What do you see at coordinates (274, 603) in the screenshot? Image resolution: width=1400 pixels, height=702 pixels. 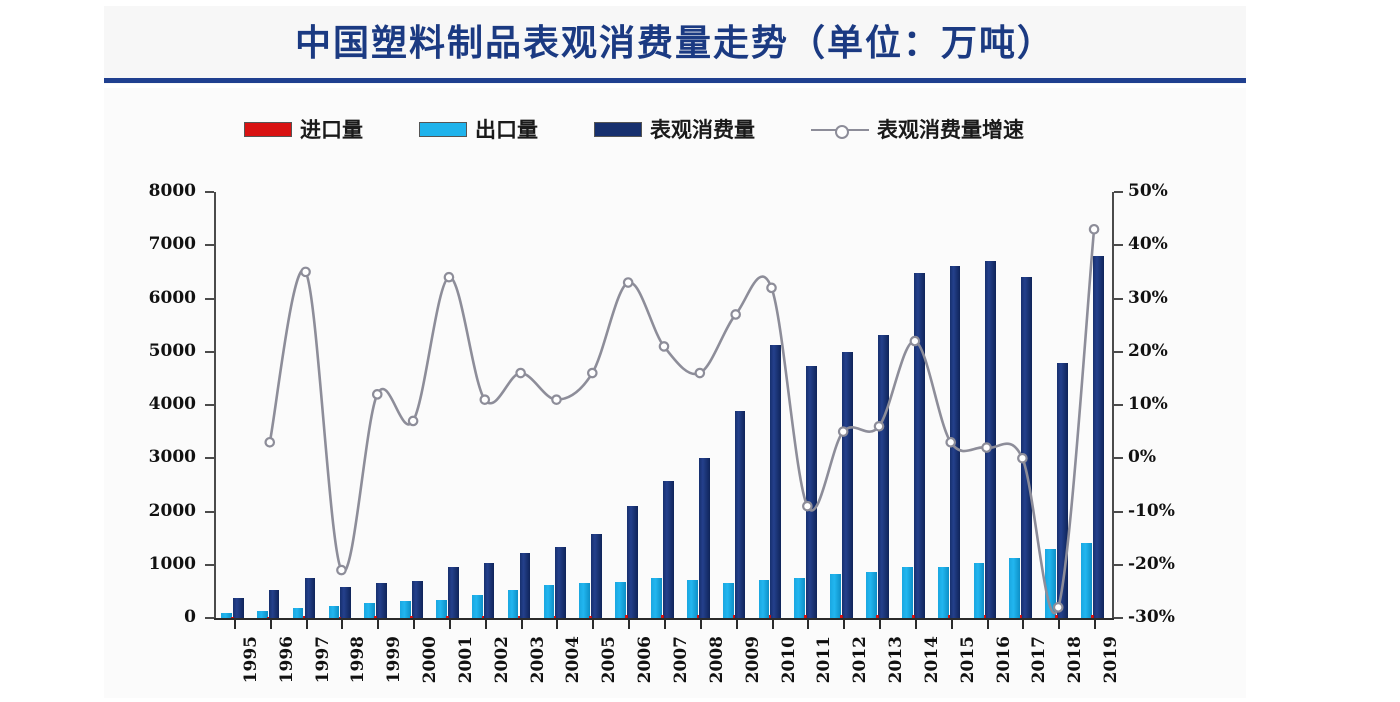 I see `bar-consumption-1996` at bounding box center [274, 603].